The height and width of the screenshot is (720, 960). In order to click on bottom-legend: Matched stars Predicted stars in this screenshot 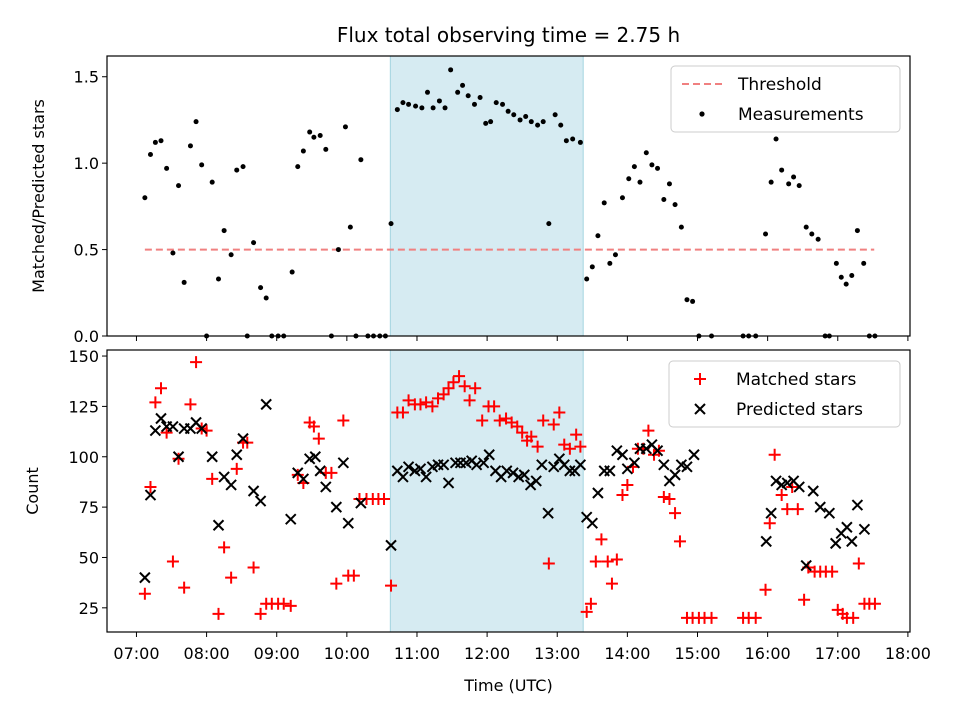, I will do `click(784, 394)`.